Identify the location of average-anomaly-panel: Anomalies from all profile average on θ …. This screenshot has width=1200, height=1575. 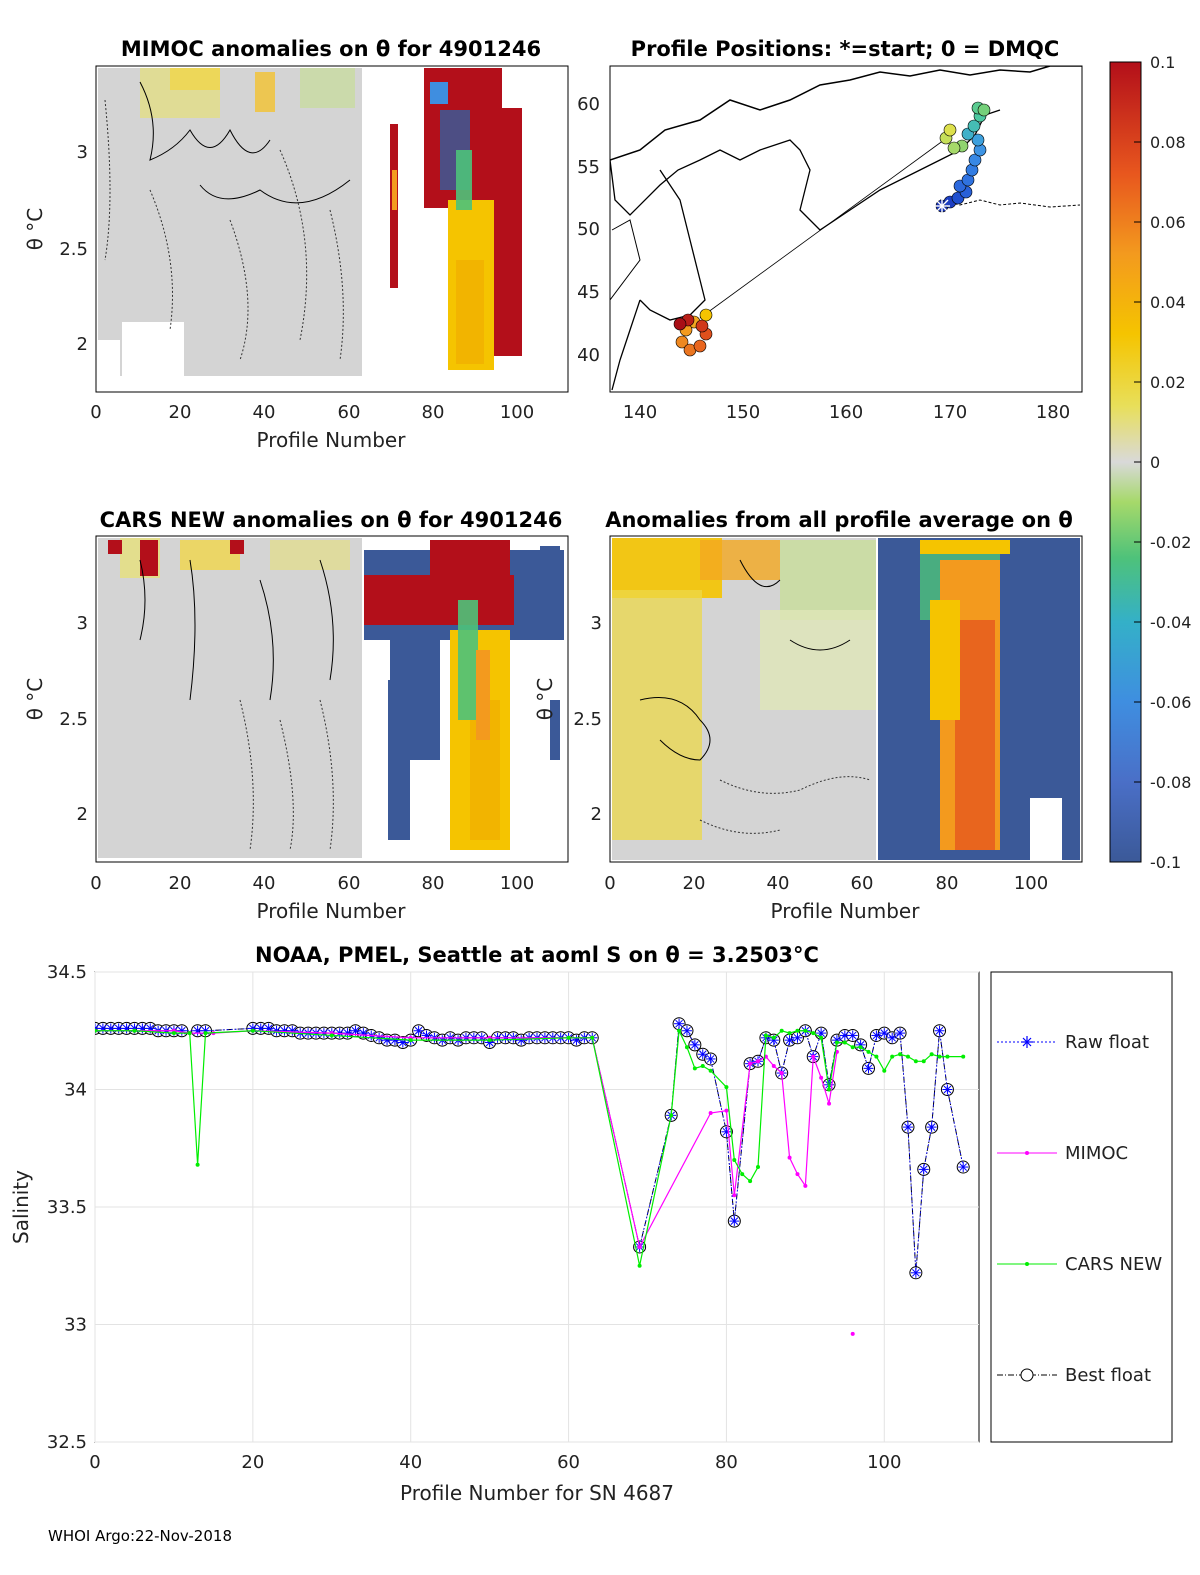
(808, 715).